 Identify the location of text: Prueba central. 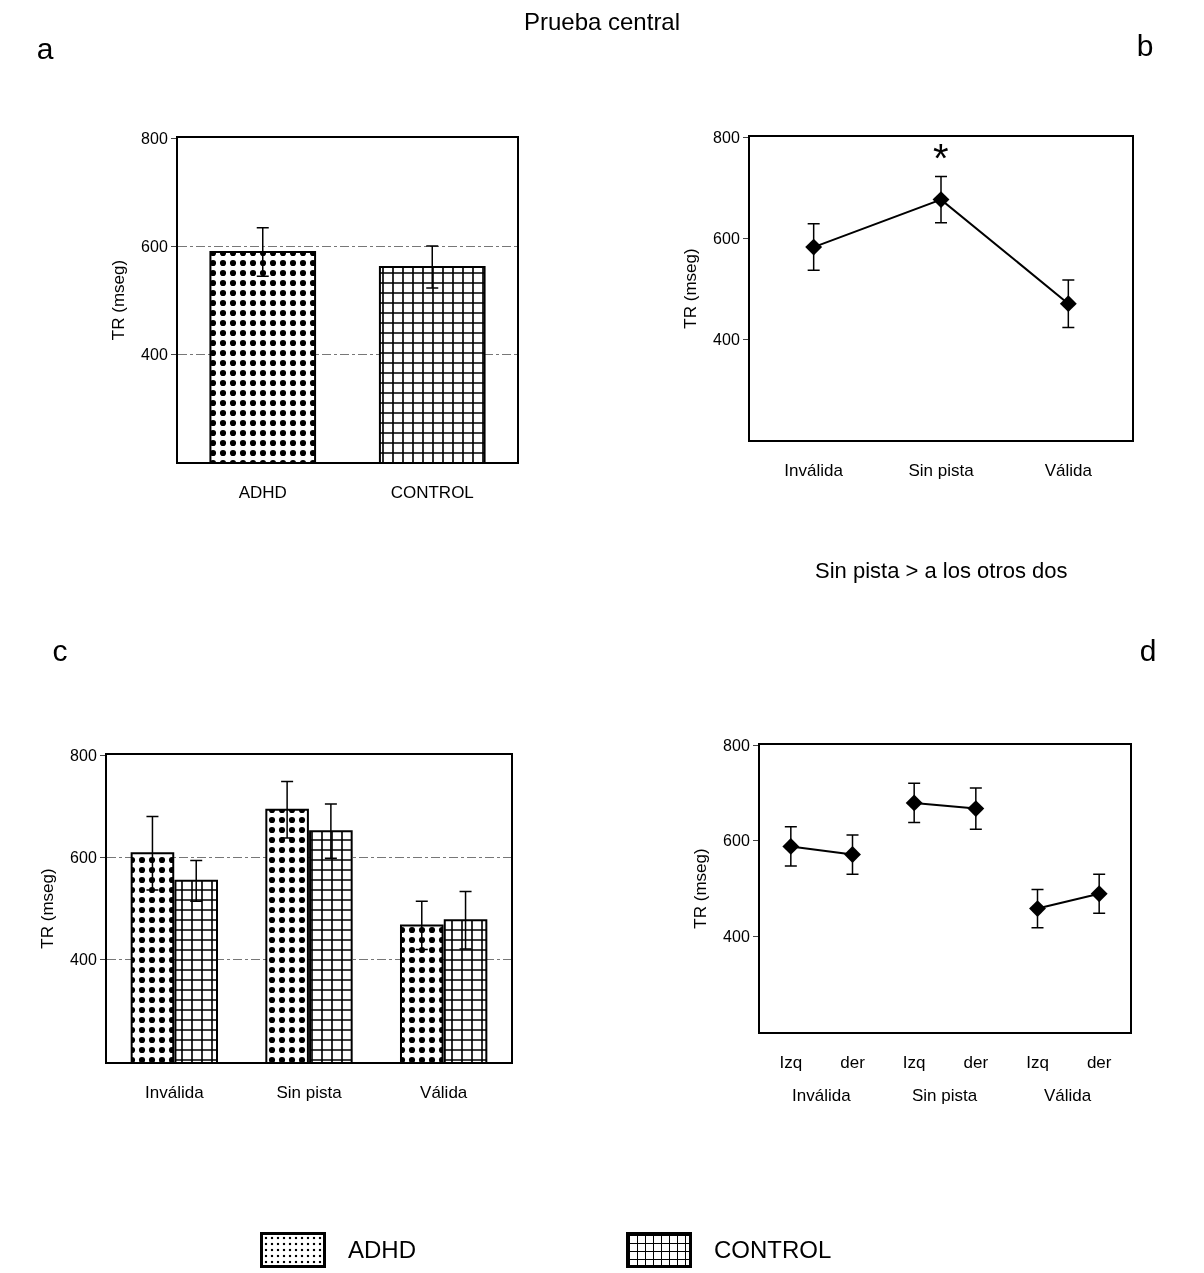
(602, 21).